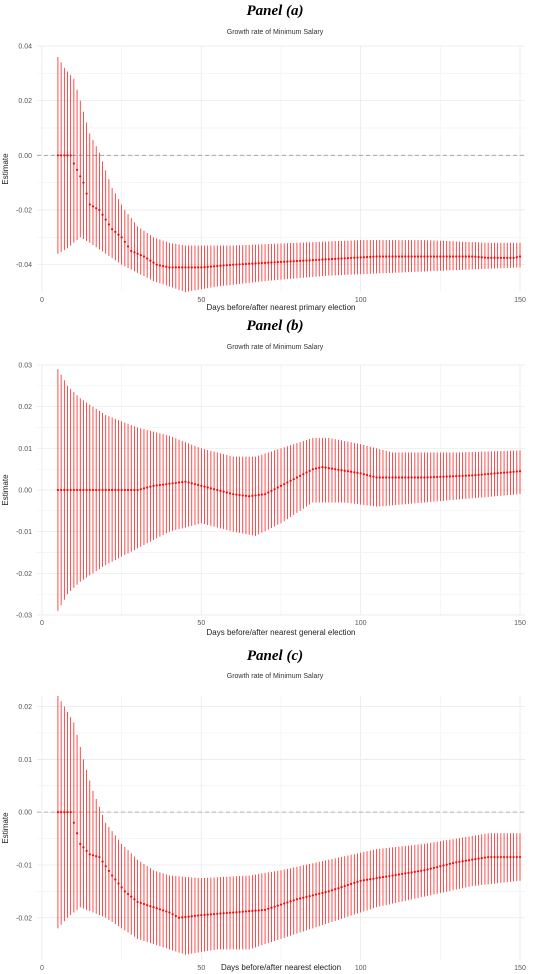  I want to click on panel-title: Panel (c), so click(275, 656).